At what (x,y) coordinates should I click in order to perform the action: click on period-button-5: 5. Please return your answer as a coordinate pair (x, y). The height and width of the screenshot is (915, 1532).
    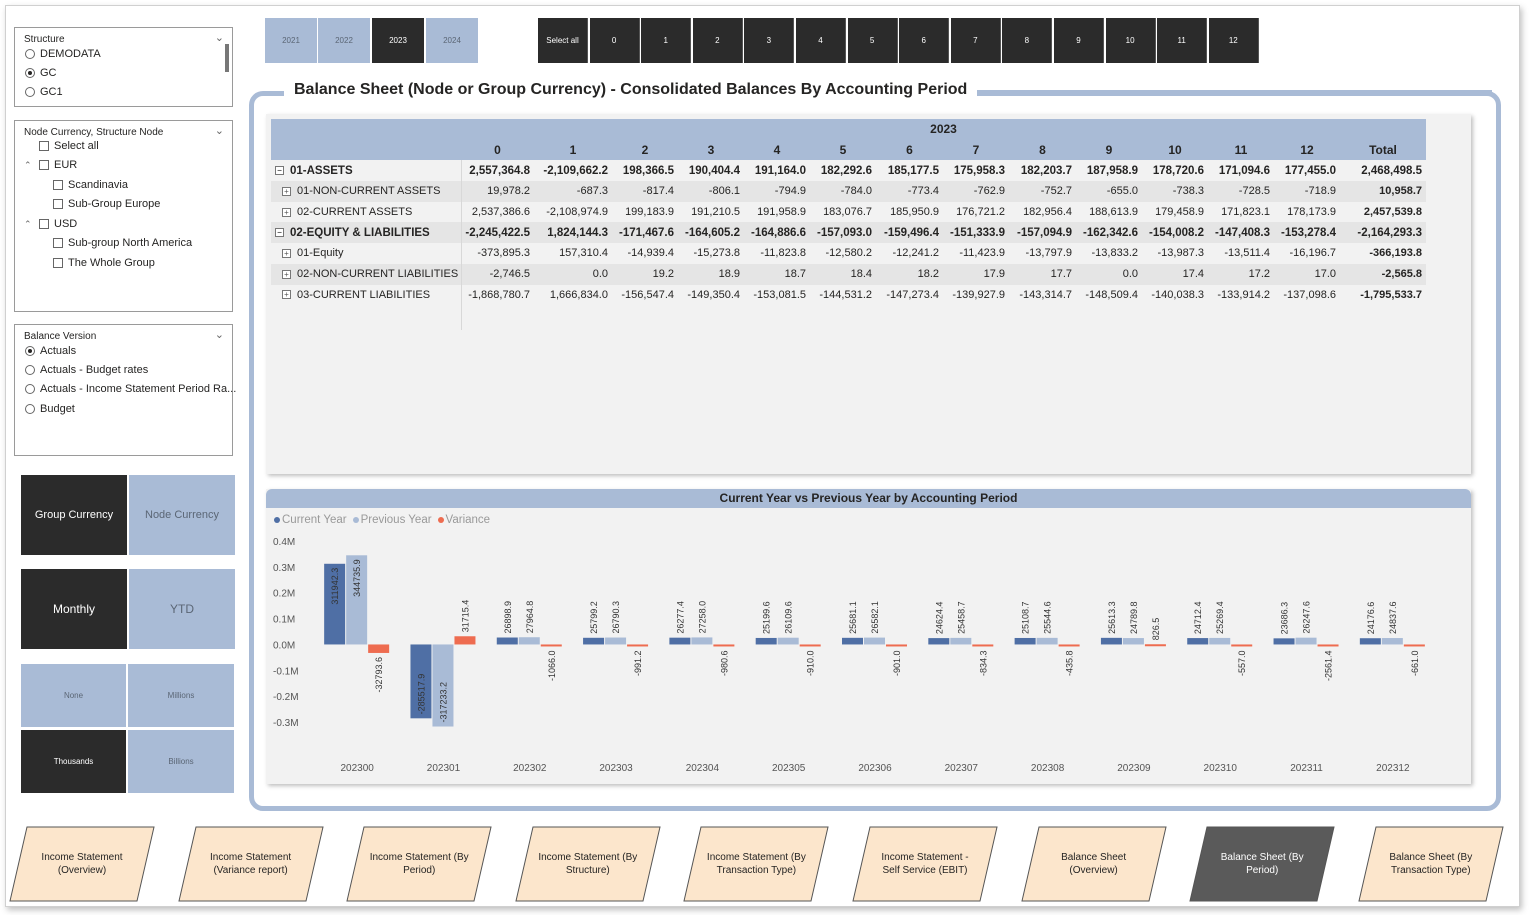
    Looking at the image, I should click on (872, 40).